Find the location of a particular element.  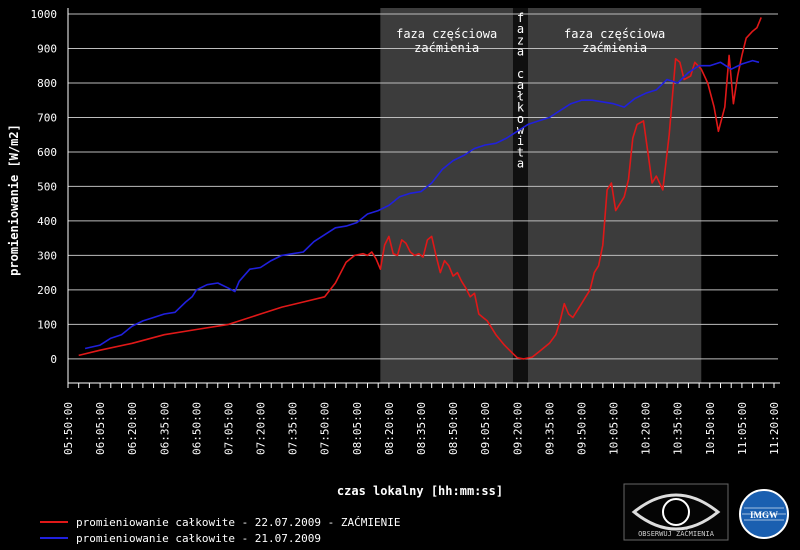

y-tick-1000: 1000 is located at coordinates (44, 14).